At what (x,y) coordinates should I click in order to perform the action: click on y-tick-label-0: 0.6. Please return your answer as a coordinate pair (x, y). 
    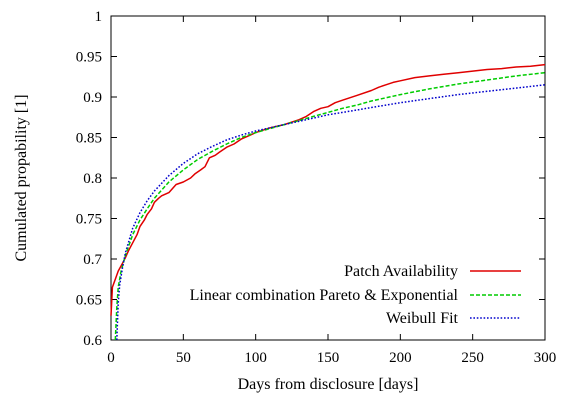
    Looking at the image, I should click on (92, 341).